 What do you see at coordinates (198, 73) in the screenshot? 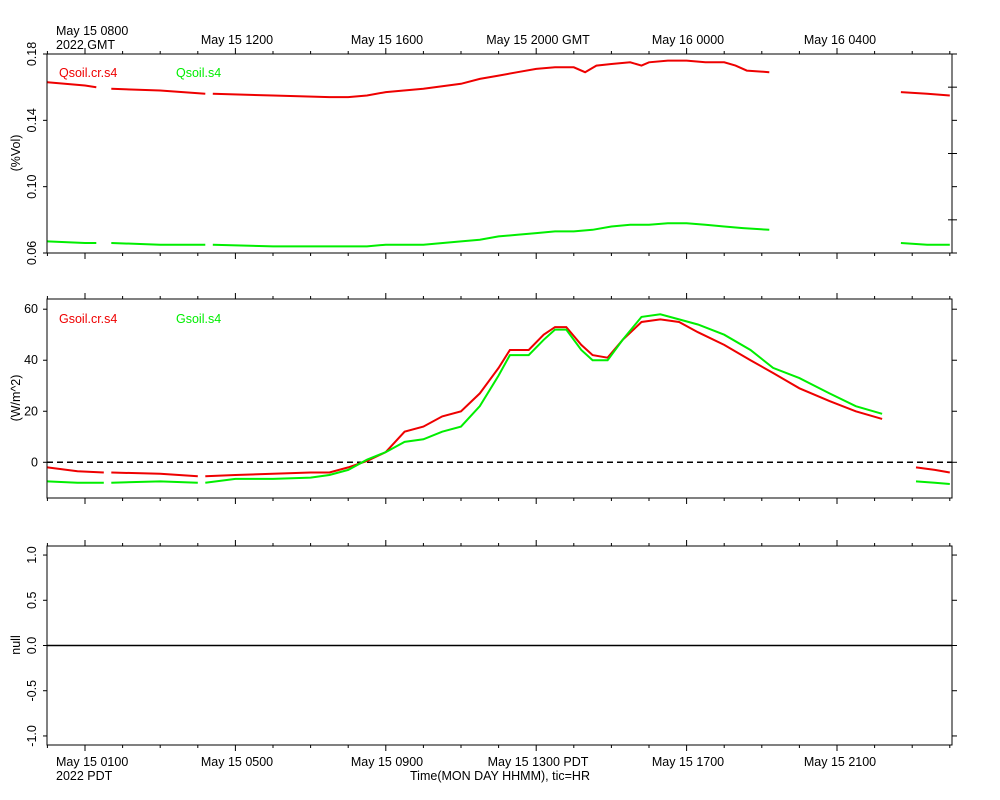
I see `legend-entry: Qsoil.s4` at bounding box center [198, 73].